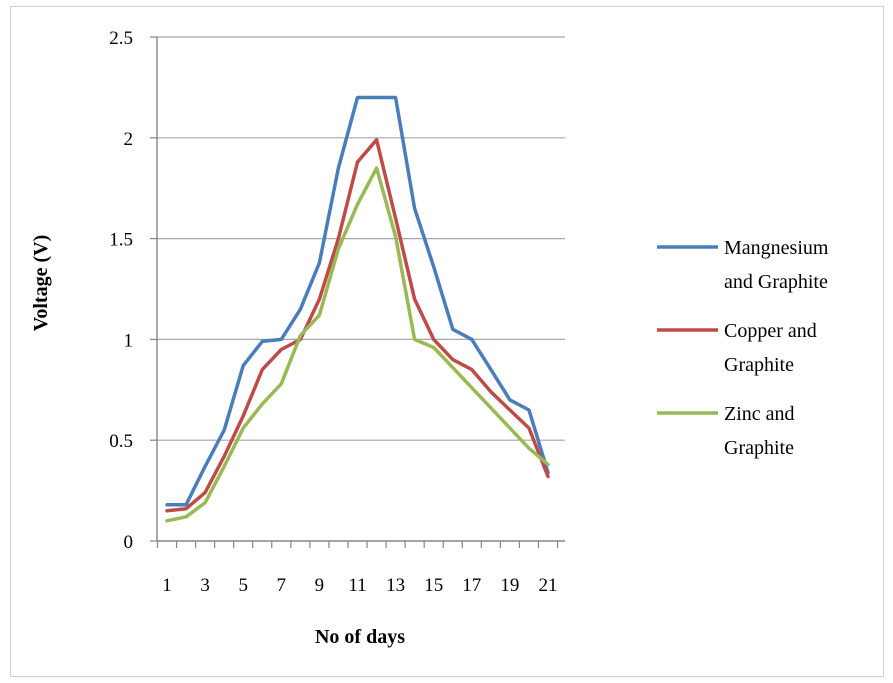 The height and width of the screenshot is (683, 893). I want to click on legend-label: Copper and, so click(770, 331).